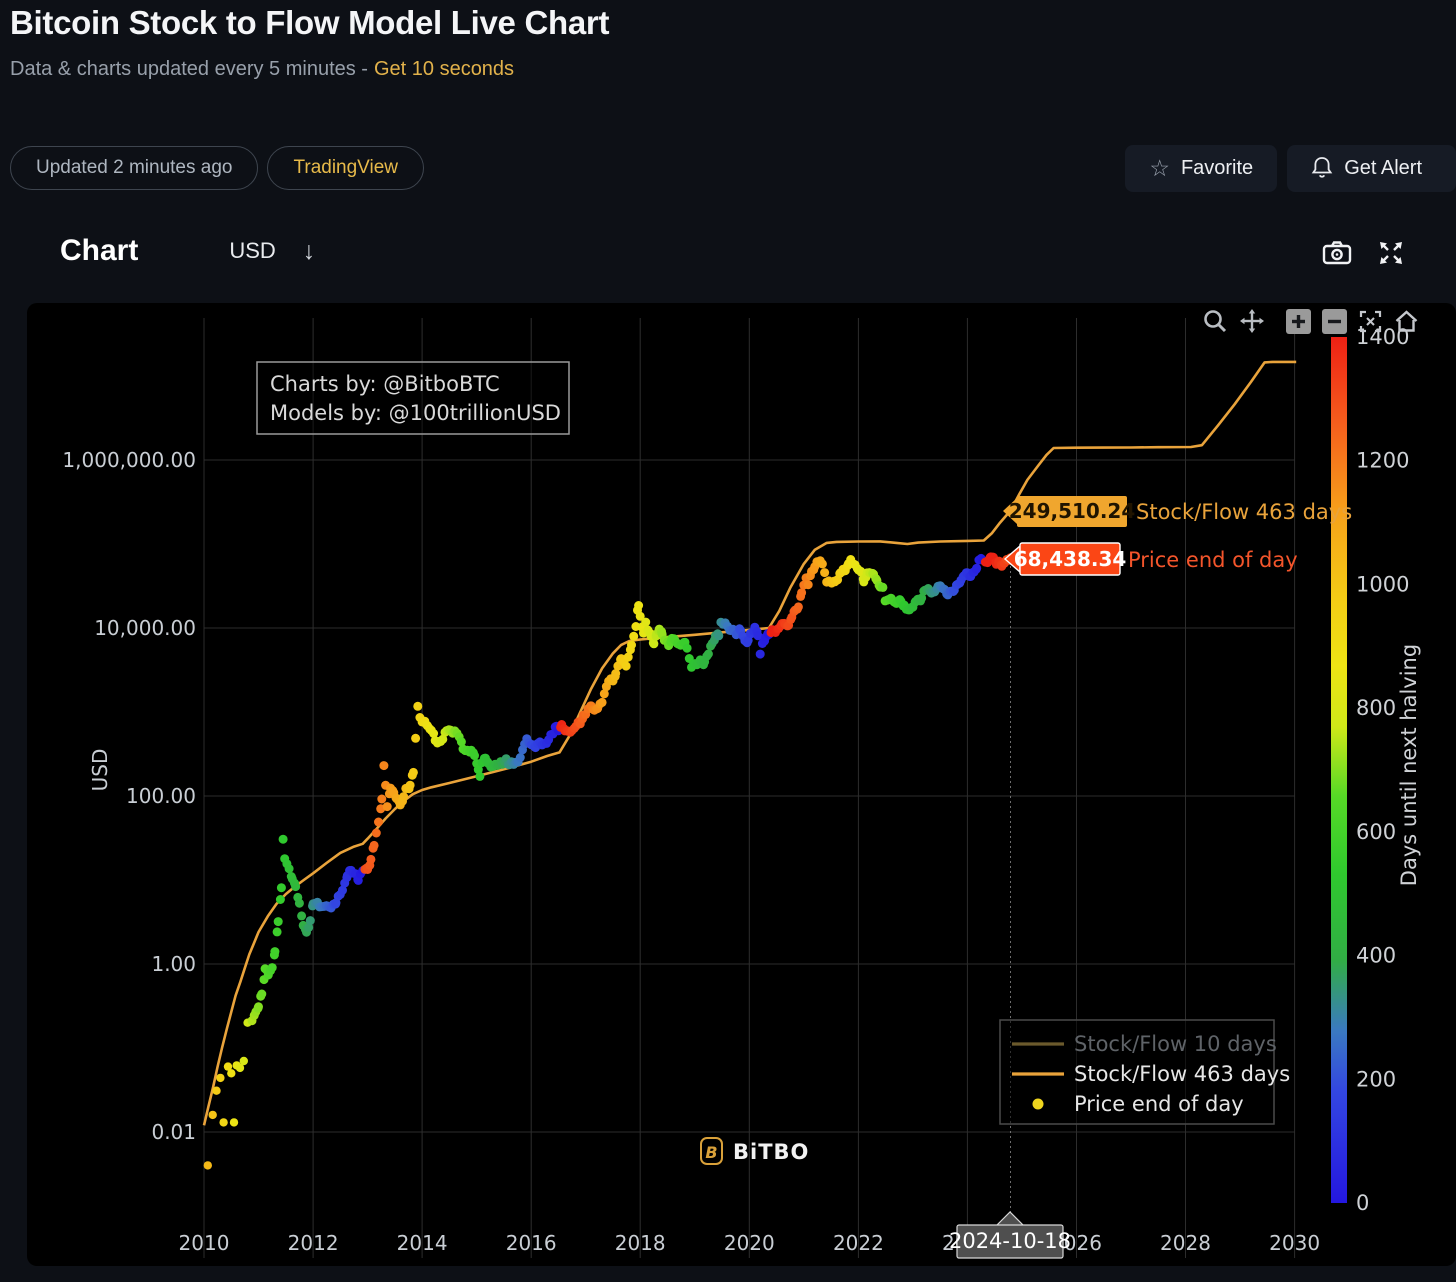 Image resolution: width=1456 pixels, height=1282 pixels. Describe the element at coordinates (1382, 461) in the screenshot. I see `svg-text: 1200` at that location.